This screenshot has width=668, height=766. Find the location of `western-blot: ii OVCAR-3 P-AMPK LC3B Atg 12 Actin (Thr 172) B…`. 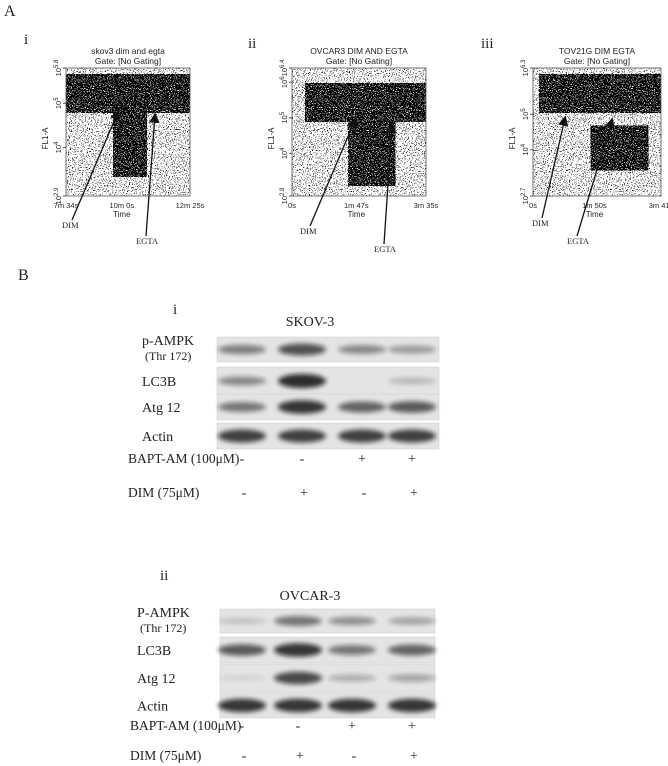

western-blot: ii OVCAR-3 P-AMPK LC3B Atg 12 Actin (Thr 172) B… is located at coordinates (283, 666).